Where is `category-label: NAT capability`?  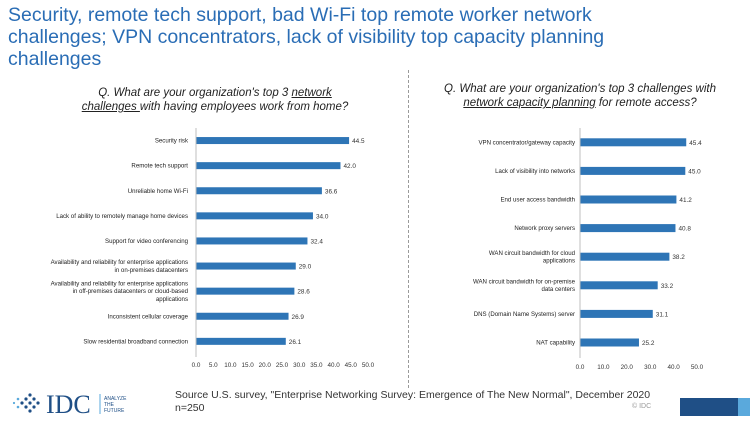
category-label: NAT capability is located at coordinates (556, 343).